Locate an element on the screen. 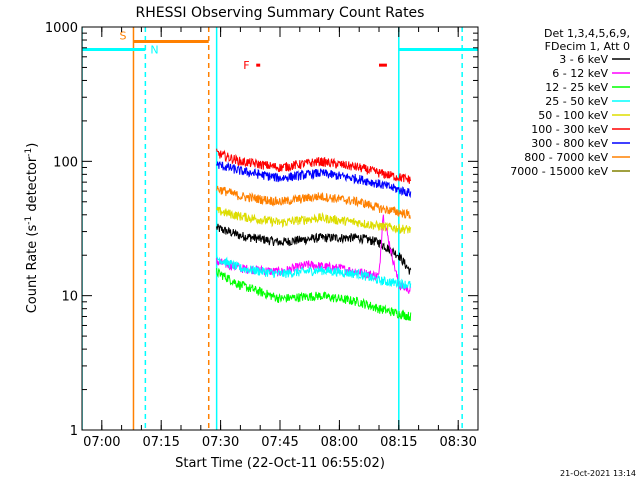  legend-label: 12 - 25 keV is located at coordinates (576, 87).